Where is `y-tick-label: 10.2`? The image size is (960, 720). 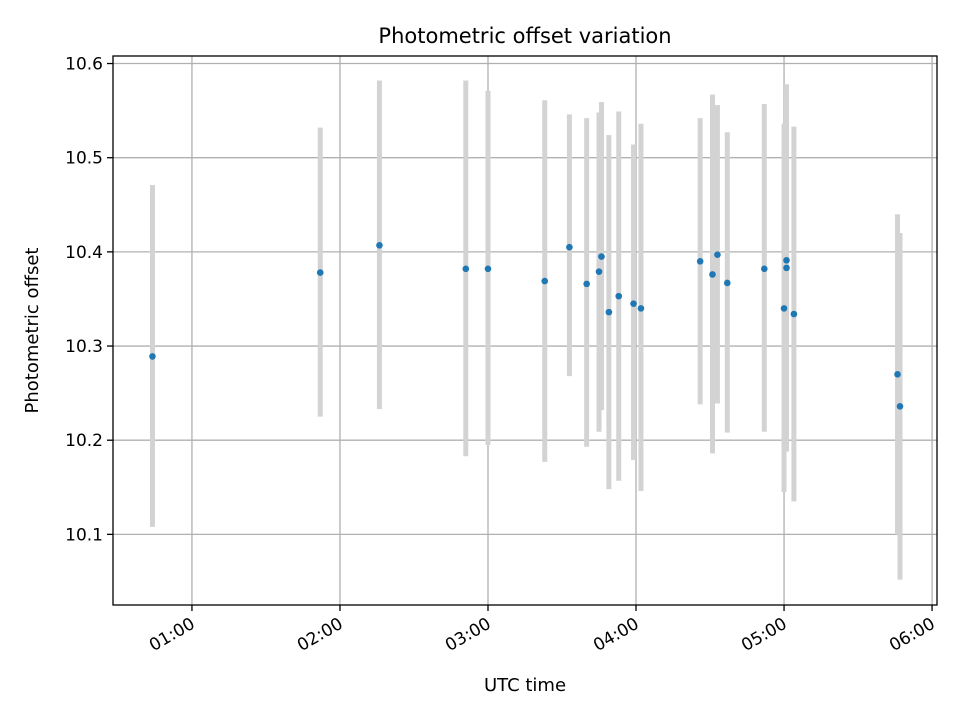
y-tick-label: 10.2 is located at coordinates (84, 441).